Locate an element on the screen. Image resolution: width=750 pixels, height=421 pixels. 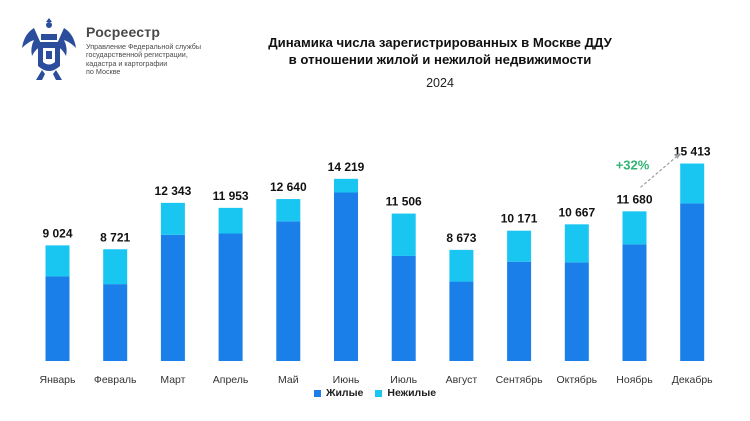
data-label-total: 12 343 is located at coordinates (173, 191).